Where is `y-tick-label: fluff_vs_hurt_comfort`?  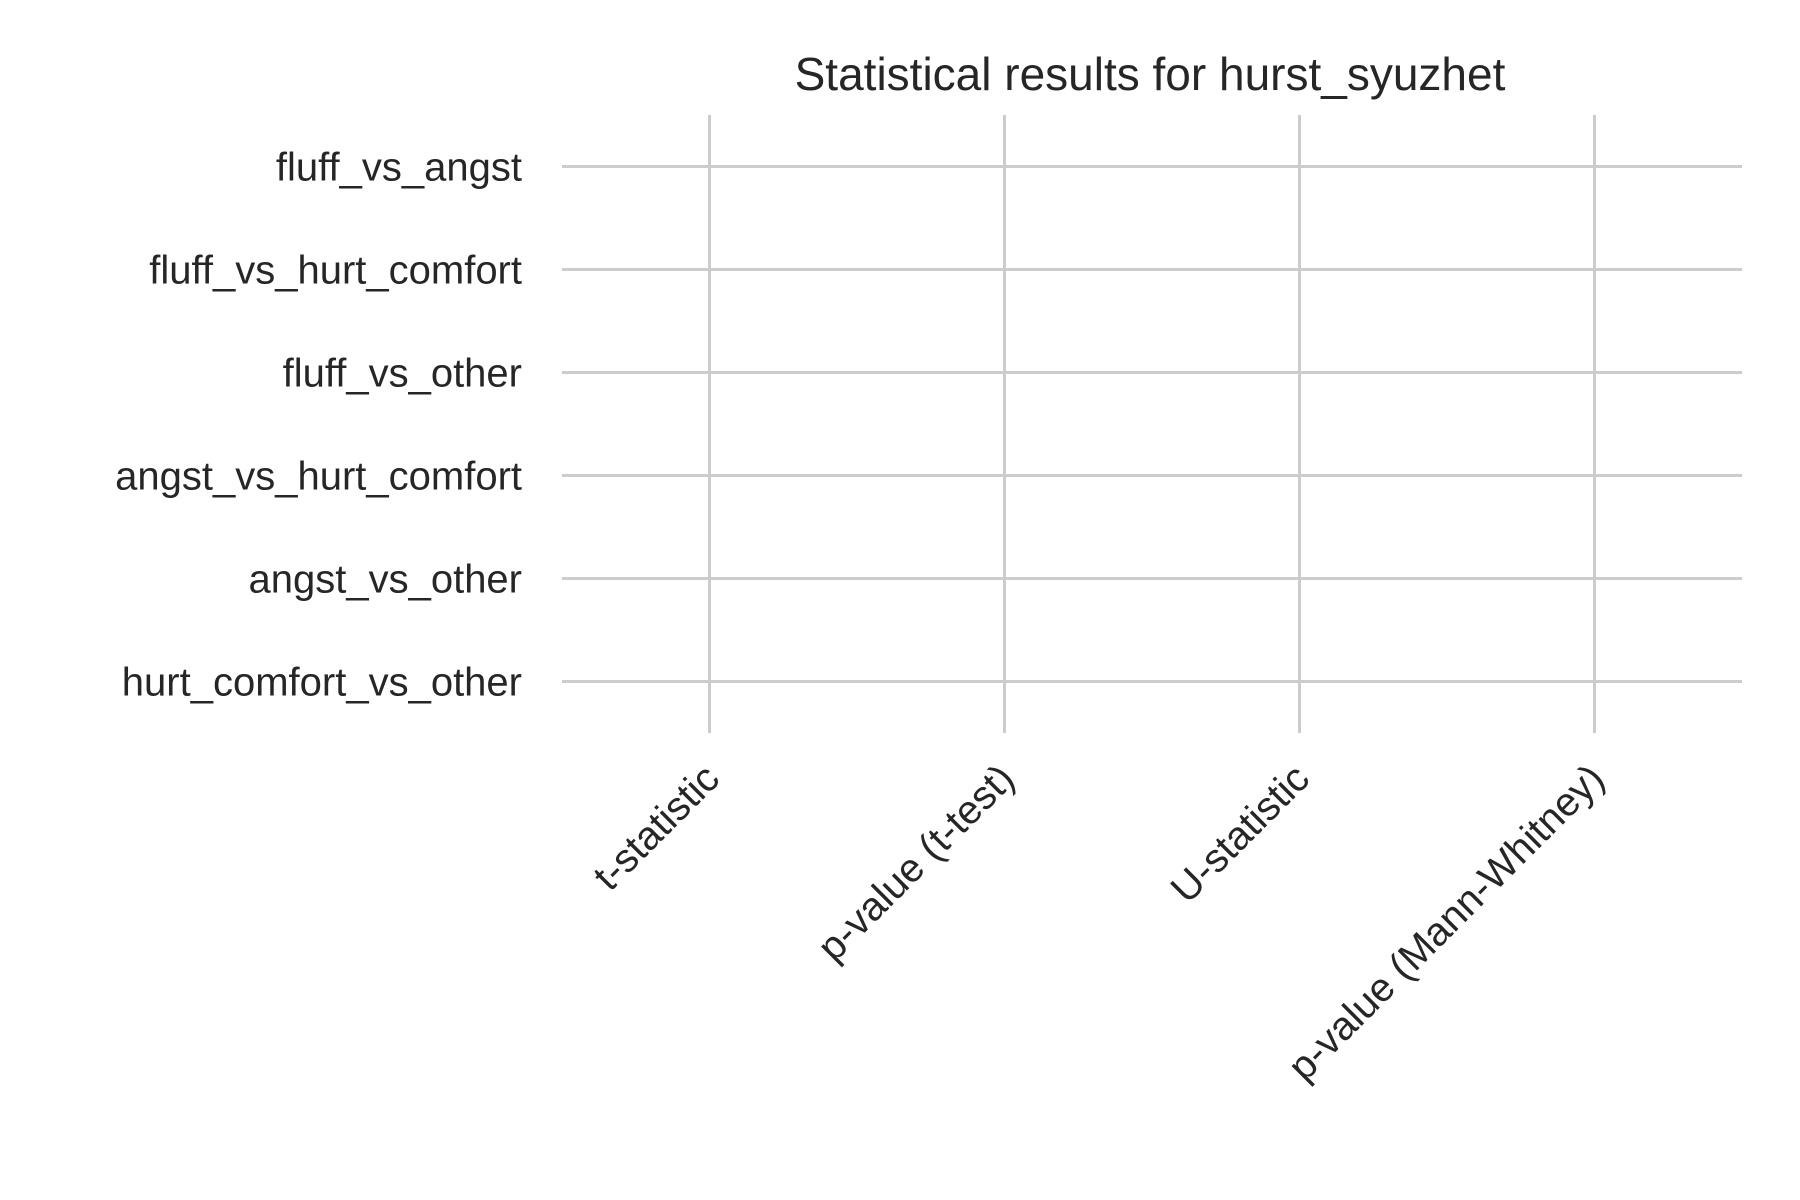
y-tick-label: fluff_vs_hurt_comfort is located at coordinates (335, 271).